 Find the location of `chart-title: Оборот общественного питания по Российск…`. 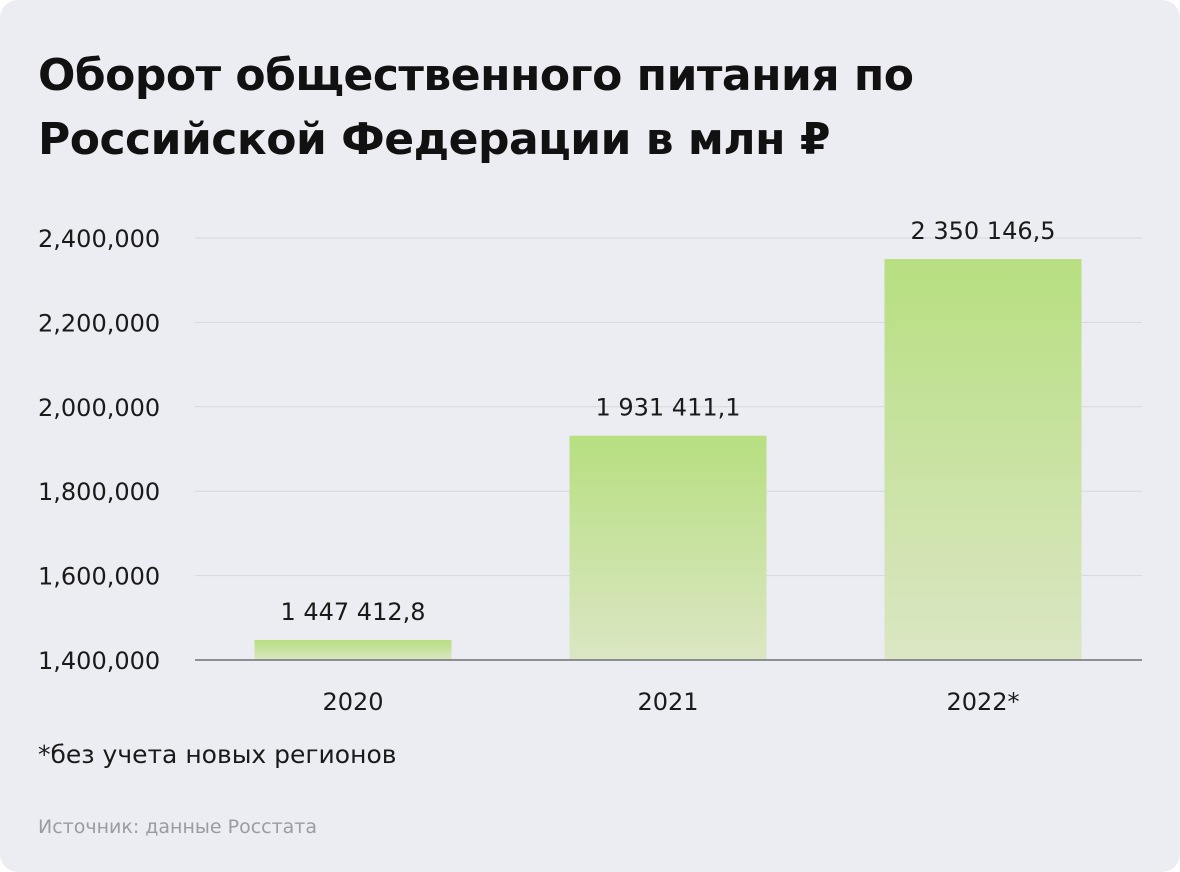

chart-title: Оборот общественного питания по Российск… is located at coordinates (588, 108).